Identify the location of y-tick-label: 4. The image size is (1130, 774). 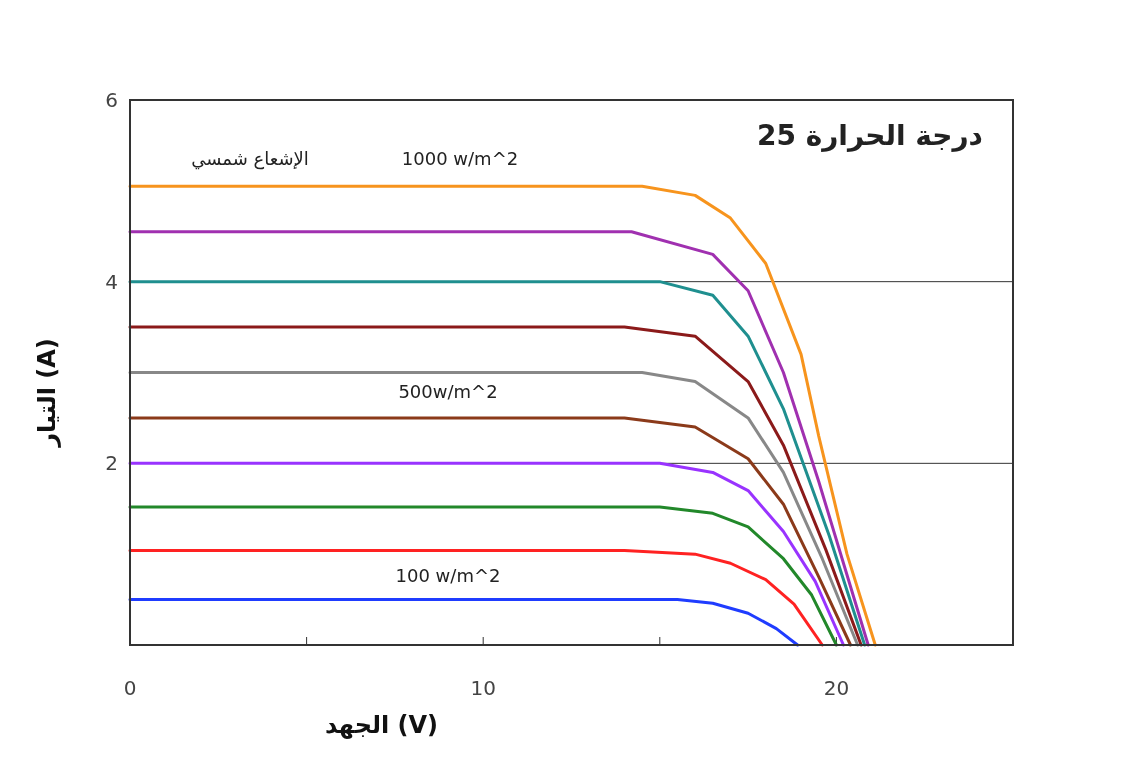
(111, 281).